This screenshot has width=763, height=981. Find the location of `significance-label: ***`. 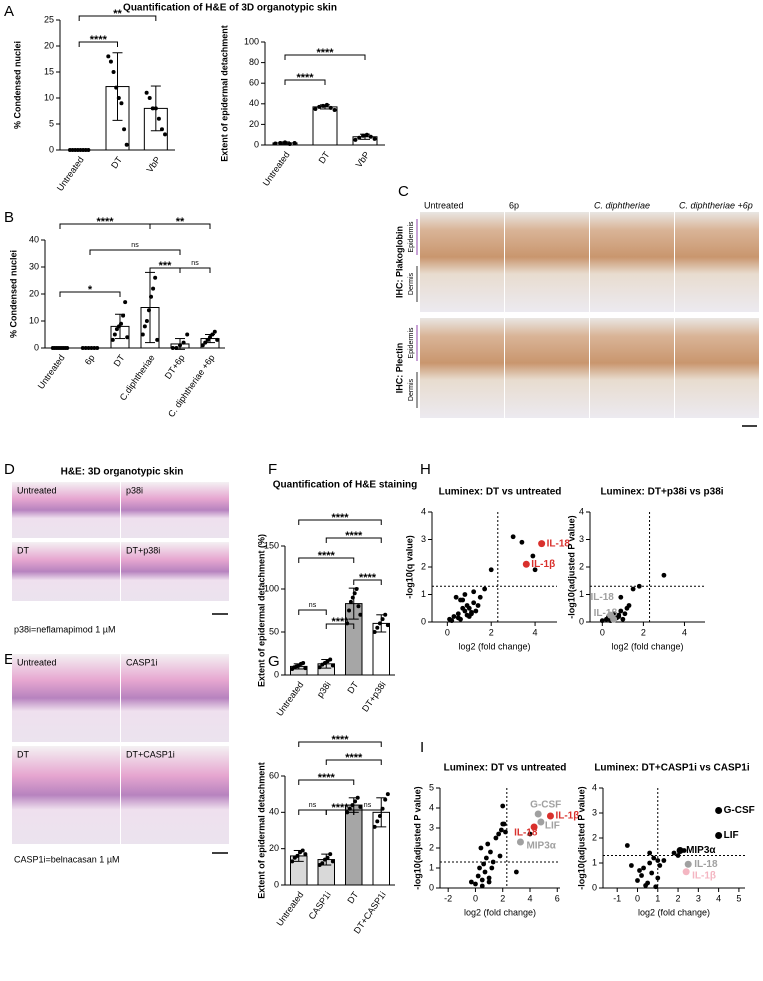

significance-label: *** is located at coordinates (166, 266).